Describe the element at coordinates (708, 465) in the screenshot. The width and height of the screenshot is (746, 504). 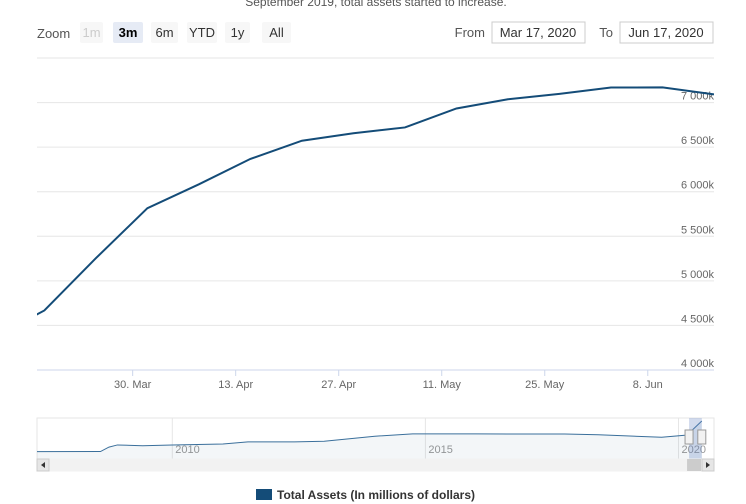
I see `arrow-right` at that location.